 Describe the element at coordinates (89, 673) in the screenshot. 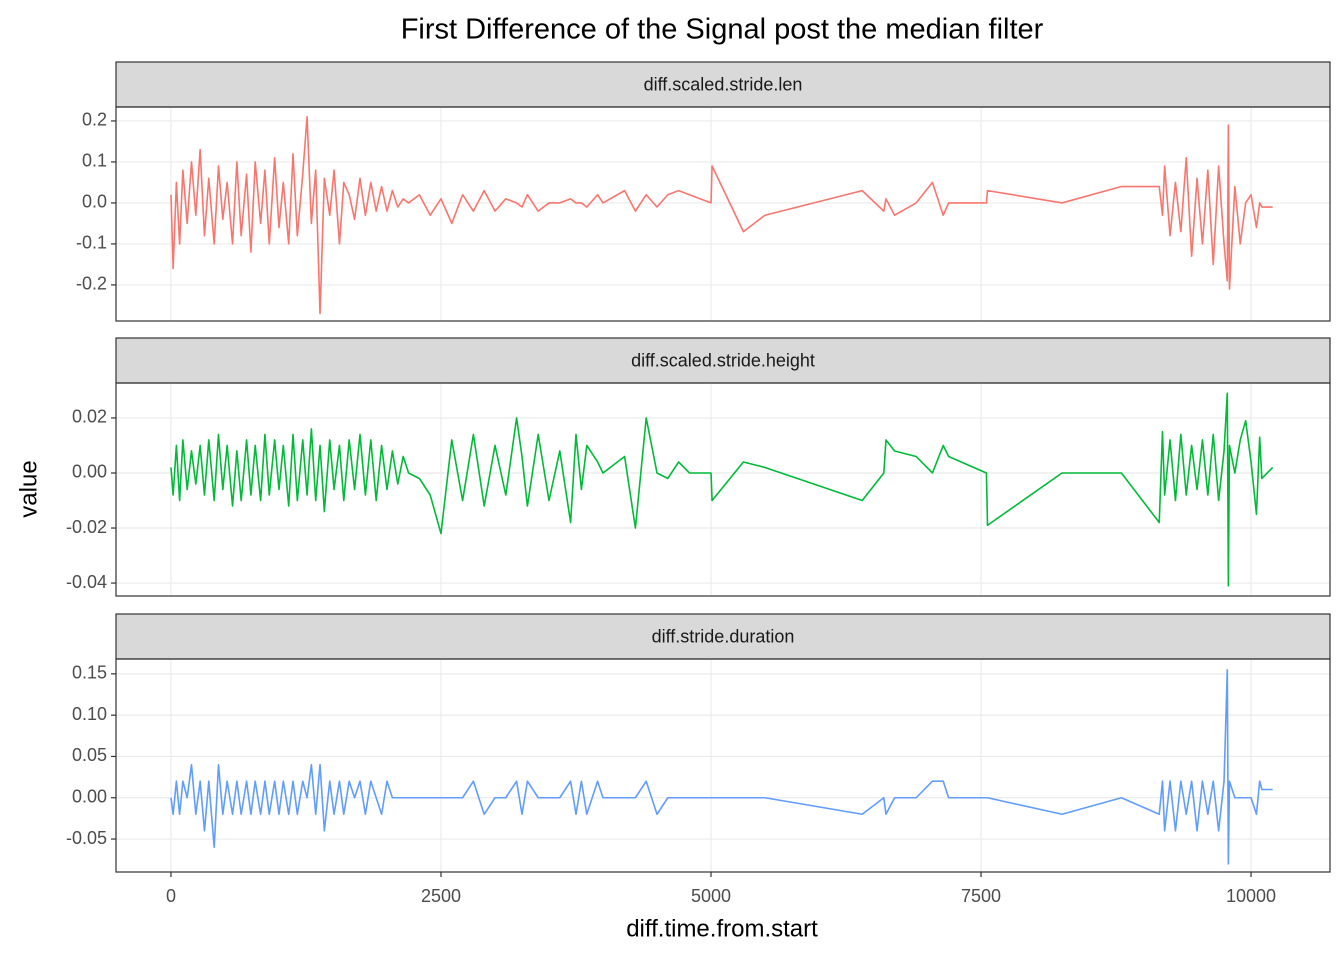

I see `y-tick-label: 0.15` at that location.